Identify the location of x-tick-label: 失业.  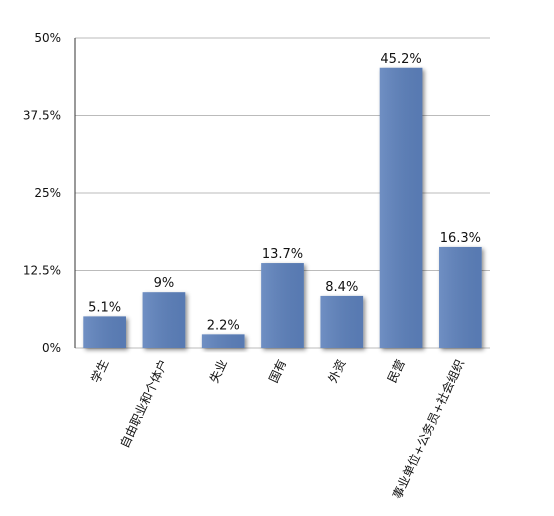
(218, 371).